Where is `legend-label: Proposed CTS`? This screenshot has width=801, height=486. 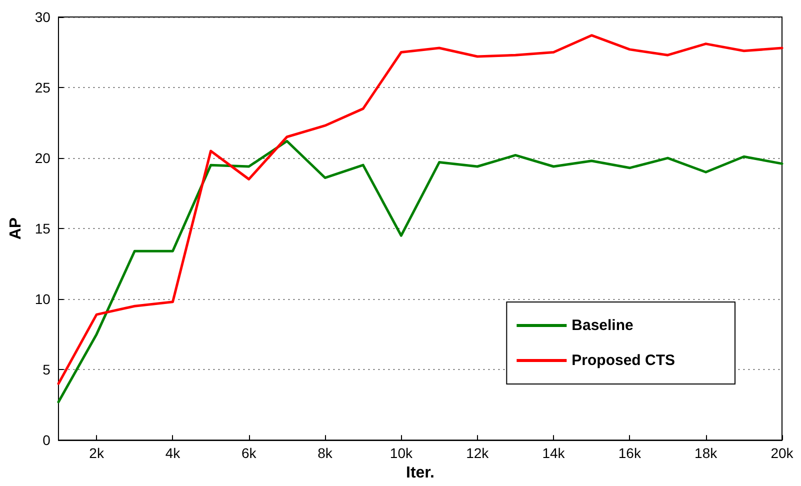 legend-label: Proposed CTS is located at coordinates (624, 360).